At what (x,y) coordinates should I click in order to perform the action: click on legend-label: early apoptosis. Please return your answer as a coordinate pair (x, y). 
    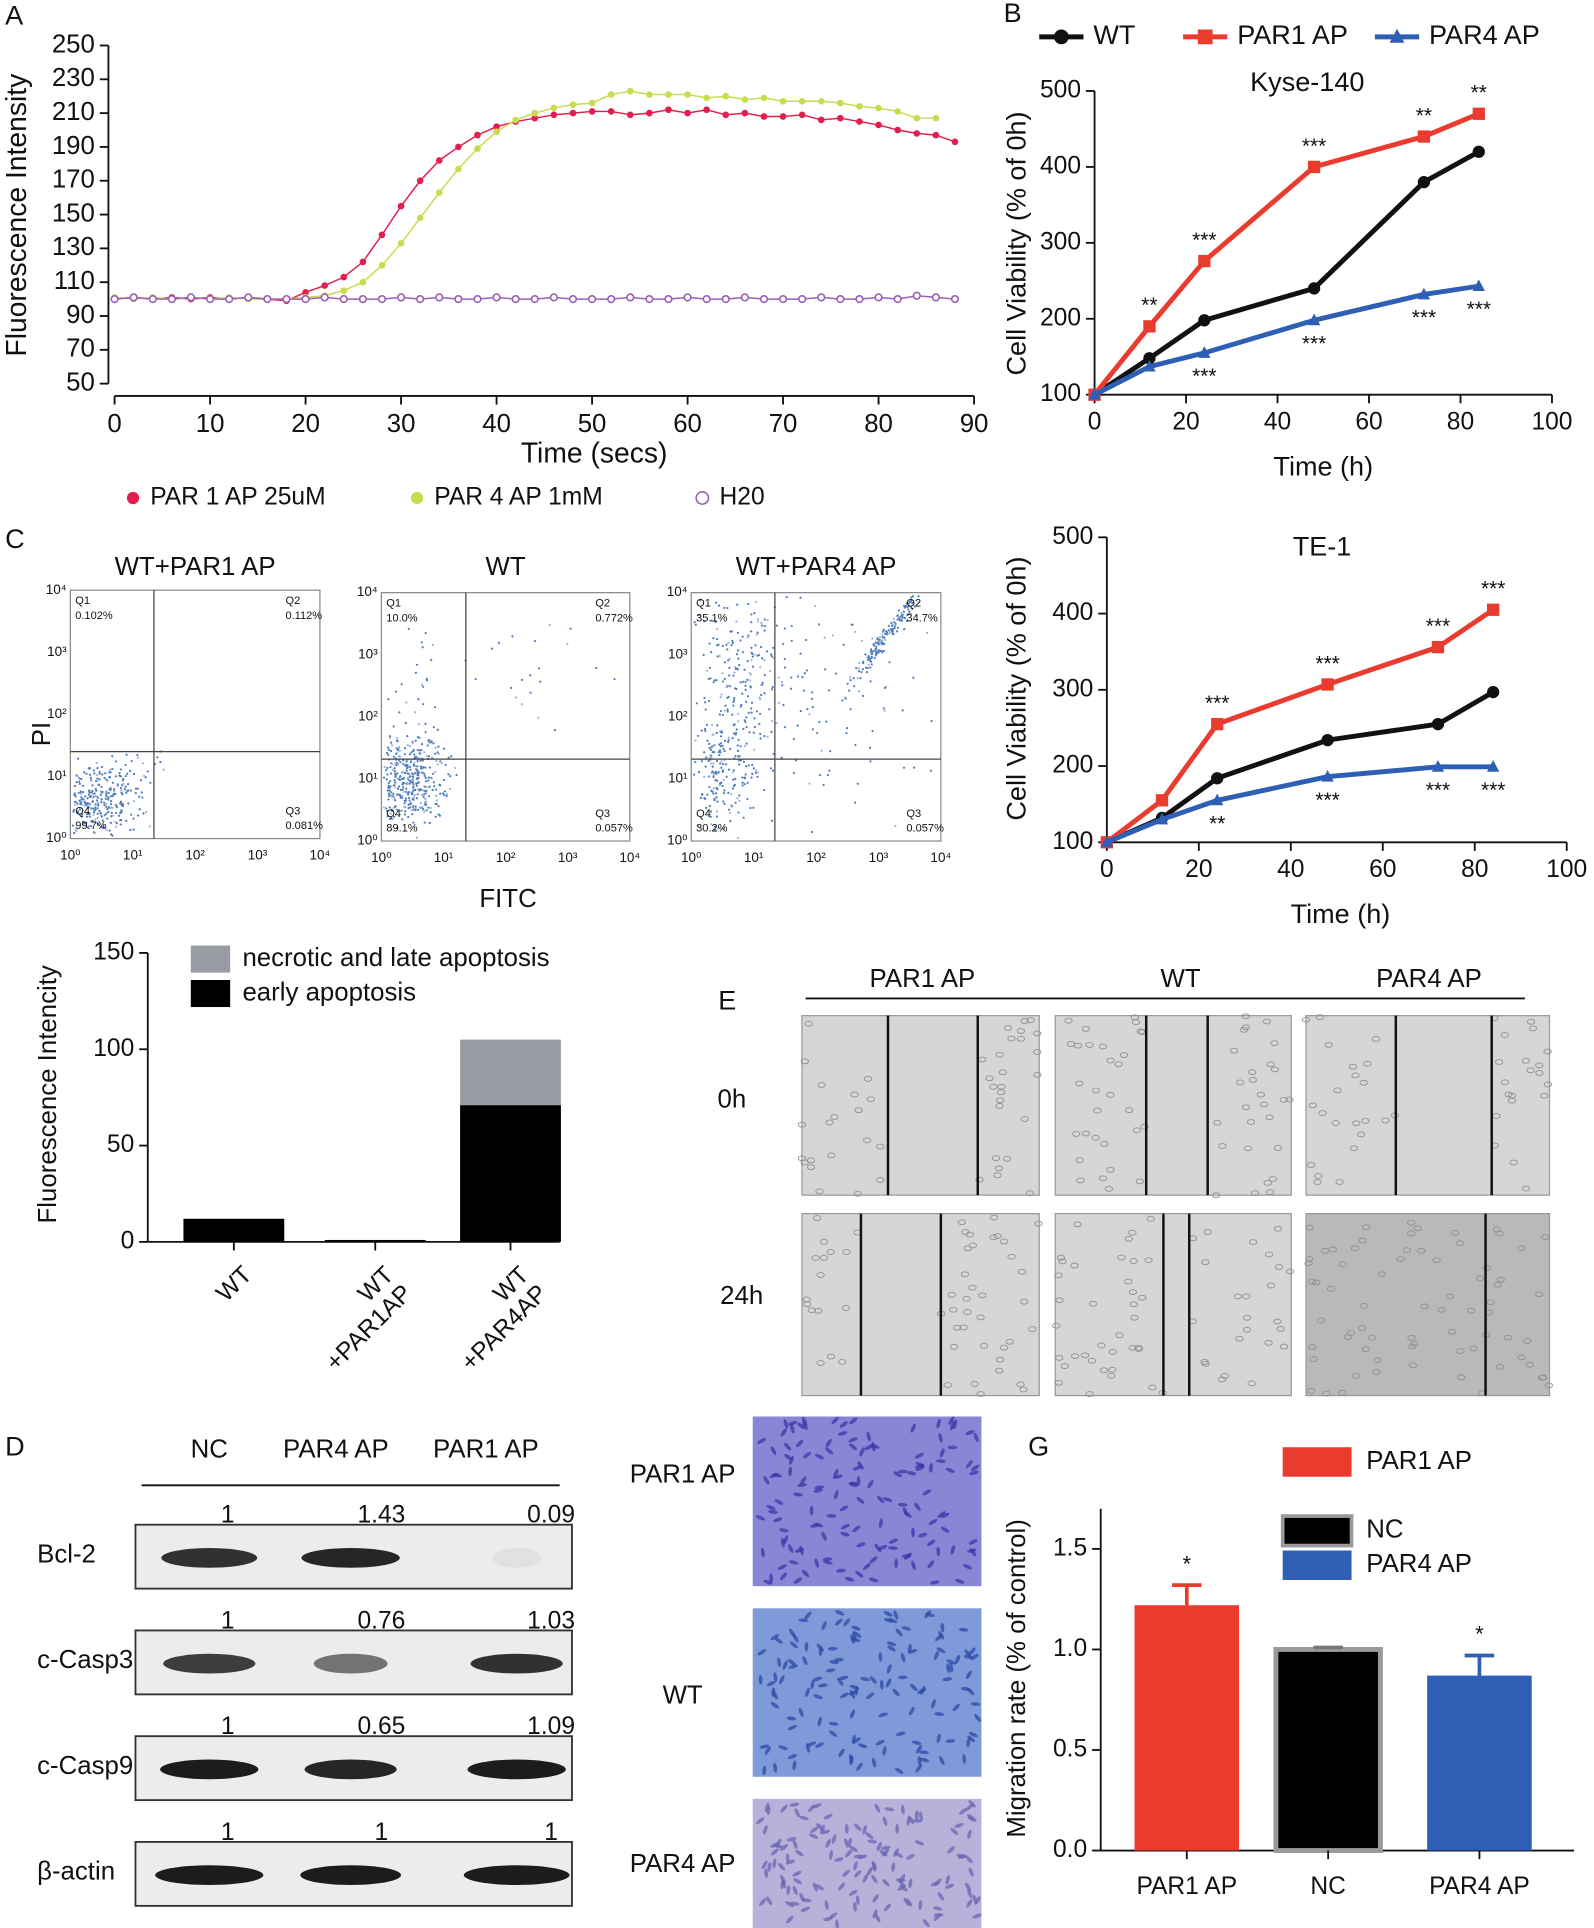
    Looking at the image, I should click on (329, 992).